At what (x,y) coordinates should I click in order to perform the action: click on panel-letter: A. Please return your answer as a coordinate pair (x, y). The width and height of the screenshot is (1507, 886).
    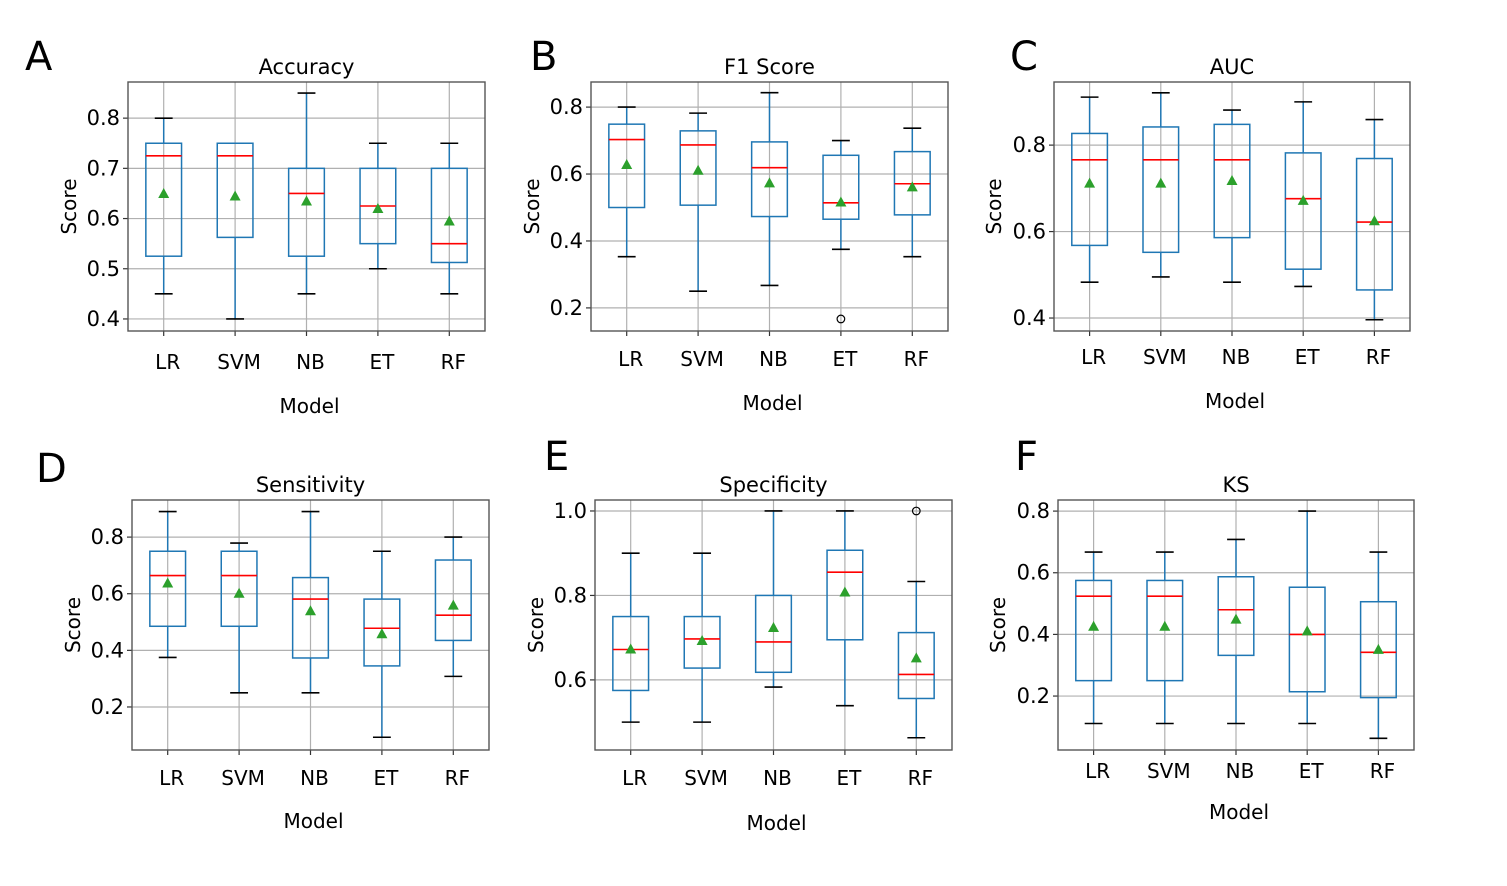
    Looking at the image, I should click on (39, 57).